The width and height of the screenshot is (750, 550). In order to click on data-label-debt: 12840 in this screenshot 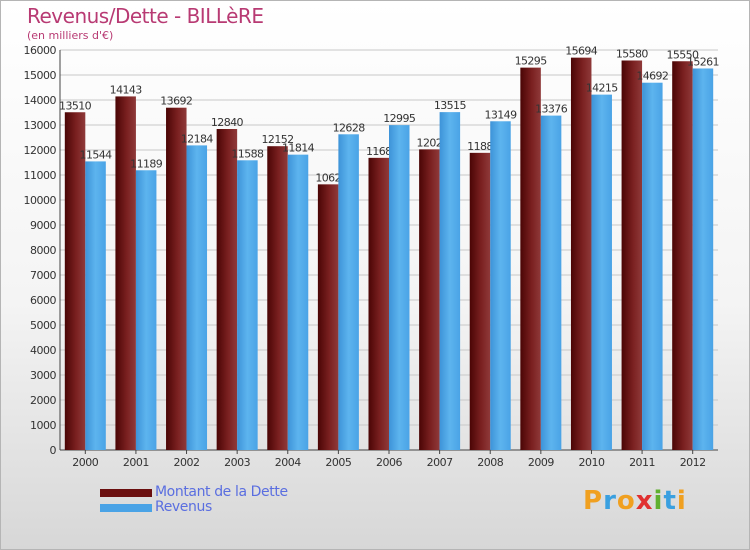, I will do `click(227, 122)`.